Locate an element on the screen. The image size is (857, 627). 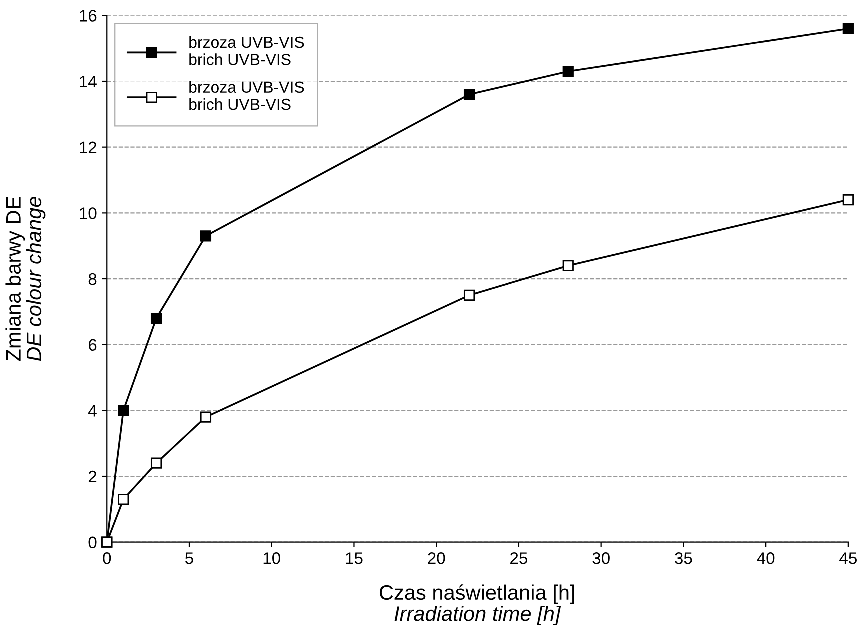
y-tick-label: 10 is located at coordinates (88, 214).